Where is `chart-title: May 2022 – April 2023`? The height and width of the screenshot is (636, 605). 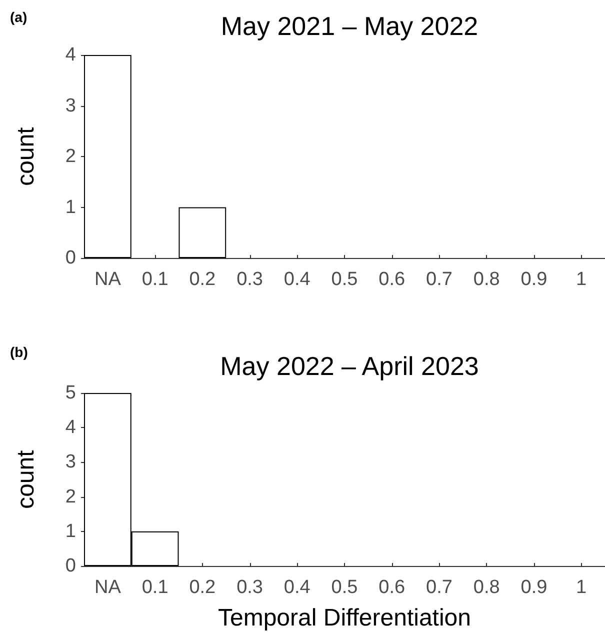 chart-title: May 2022 – April 2023 is located at coordinates (349, 366).